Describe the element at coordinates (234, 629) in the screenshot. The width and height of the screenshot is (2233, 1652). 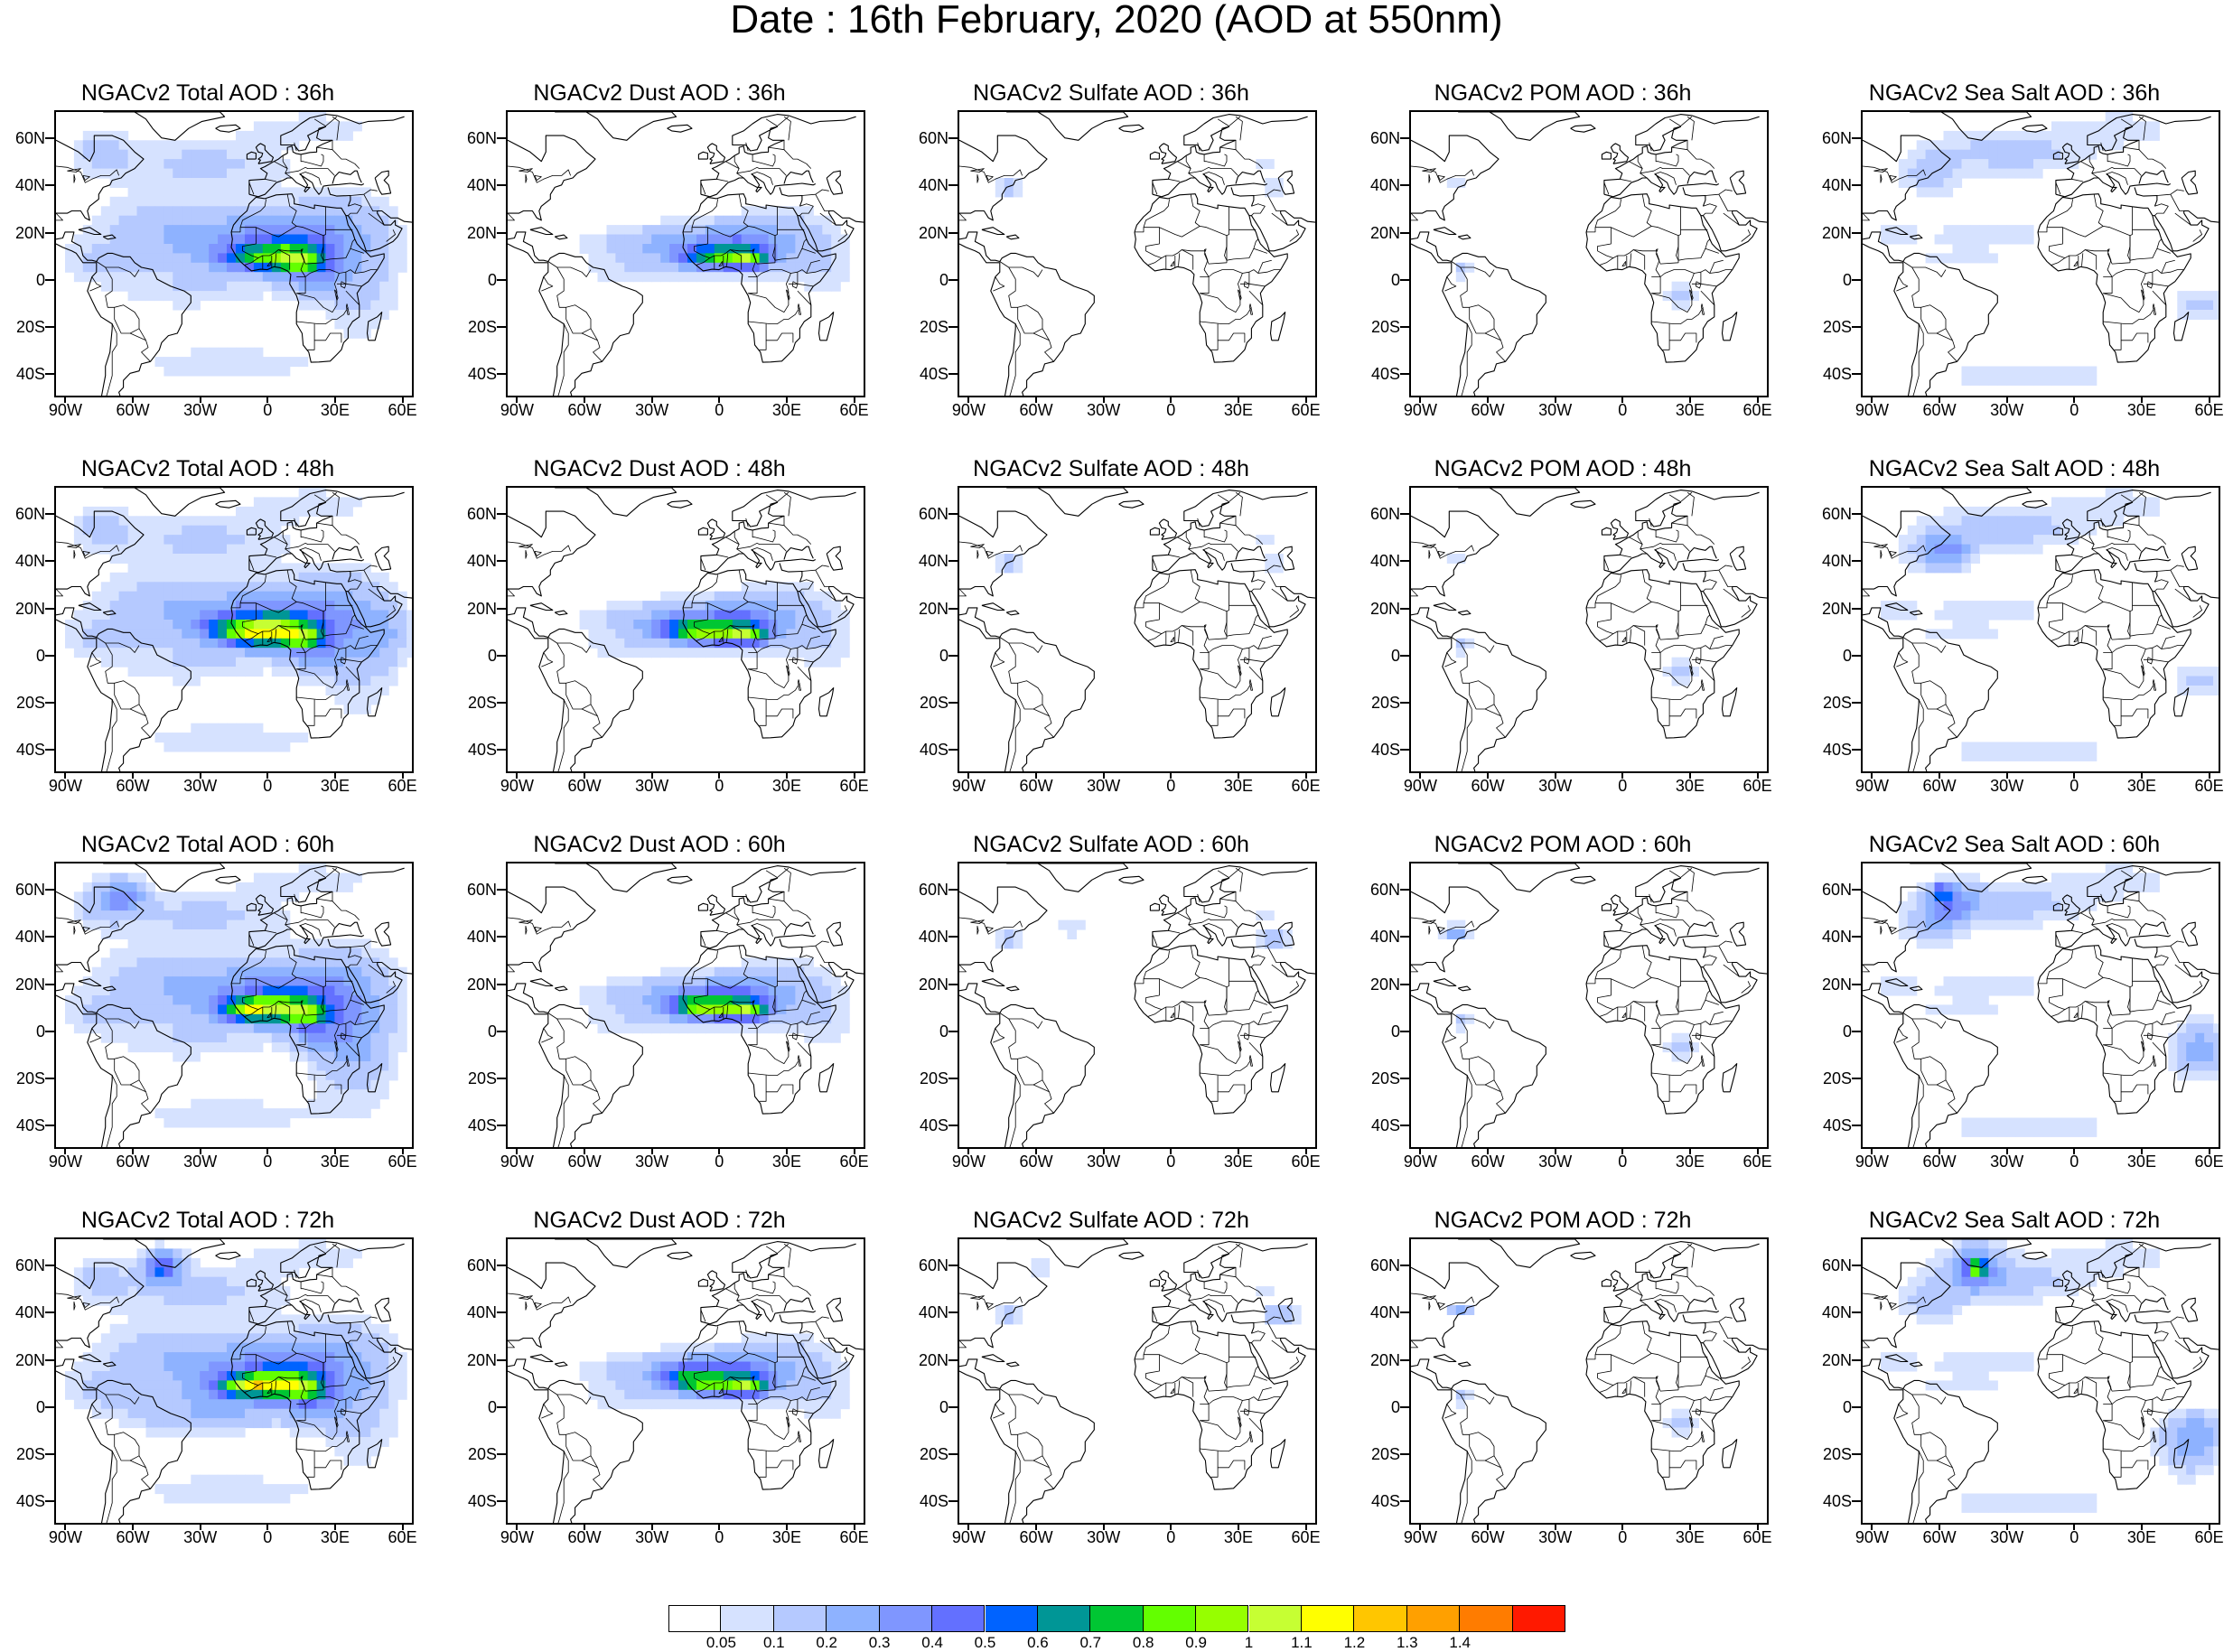
I see `coastlines` at that location.